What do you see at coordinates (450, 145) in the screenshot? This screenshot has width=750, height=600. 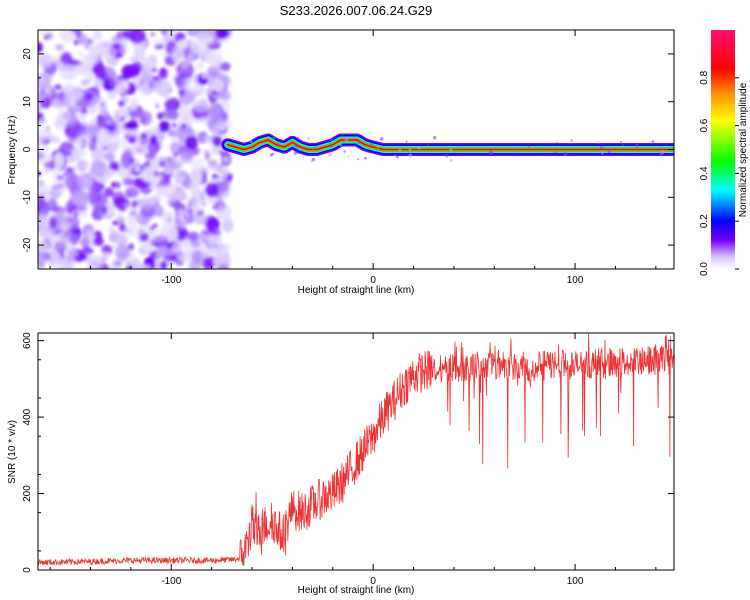 I see `signal-band-core` at bounding box center [450, 145].